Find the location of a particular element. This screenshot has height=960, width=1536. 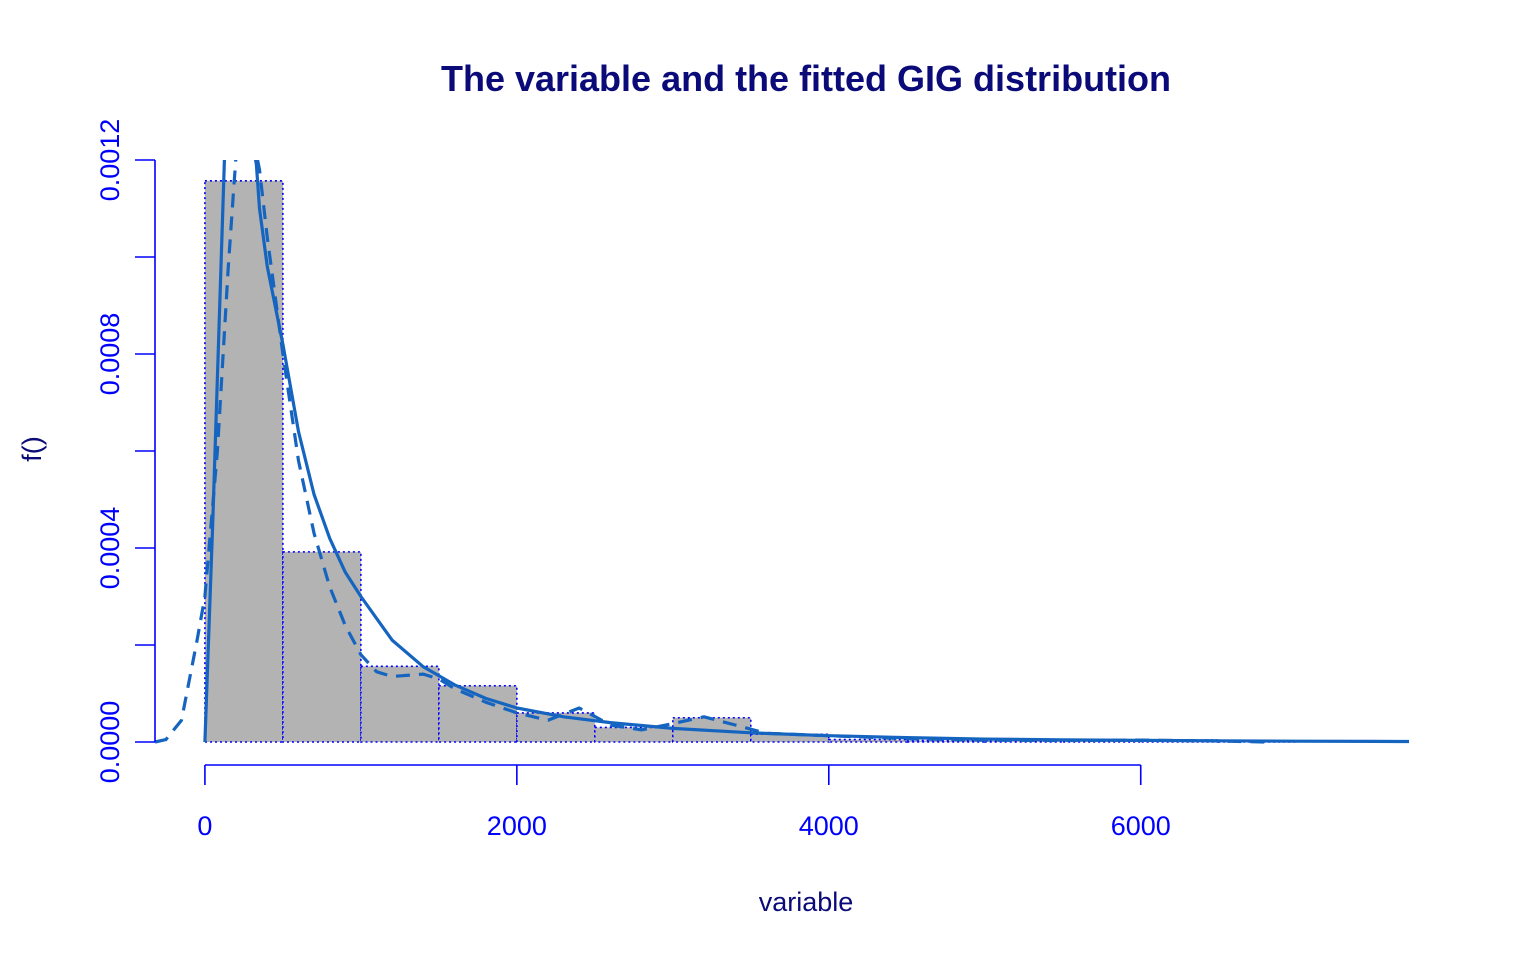

x-axis-title: variable is located at coordinates (806, 902).